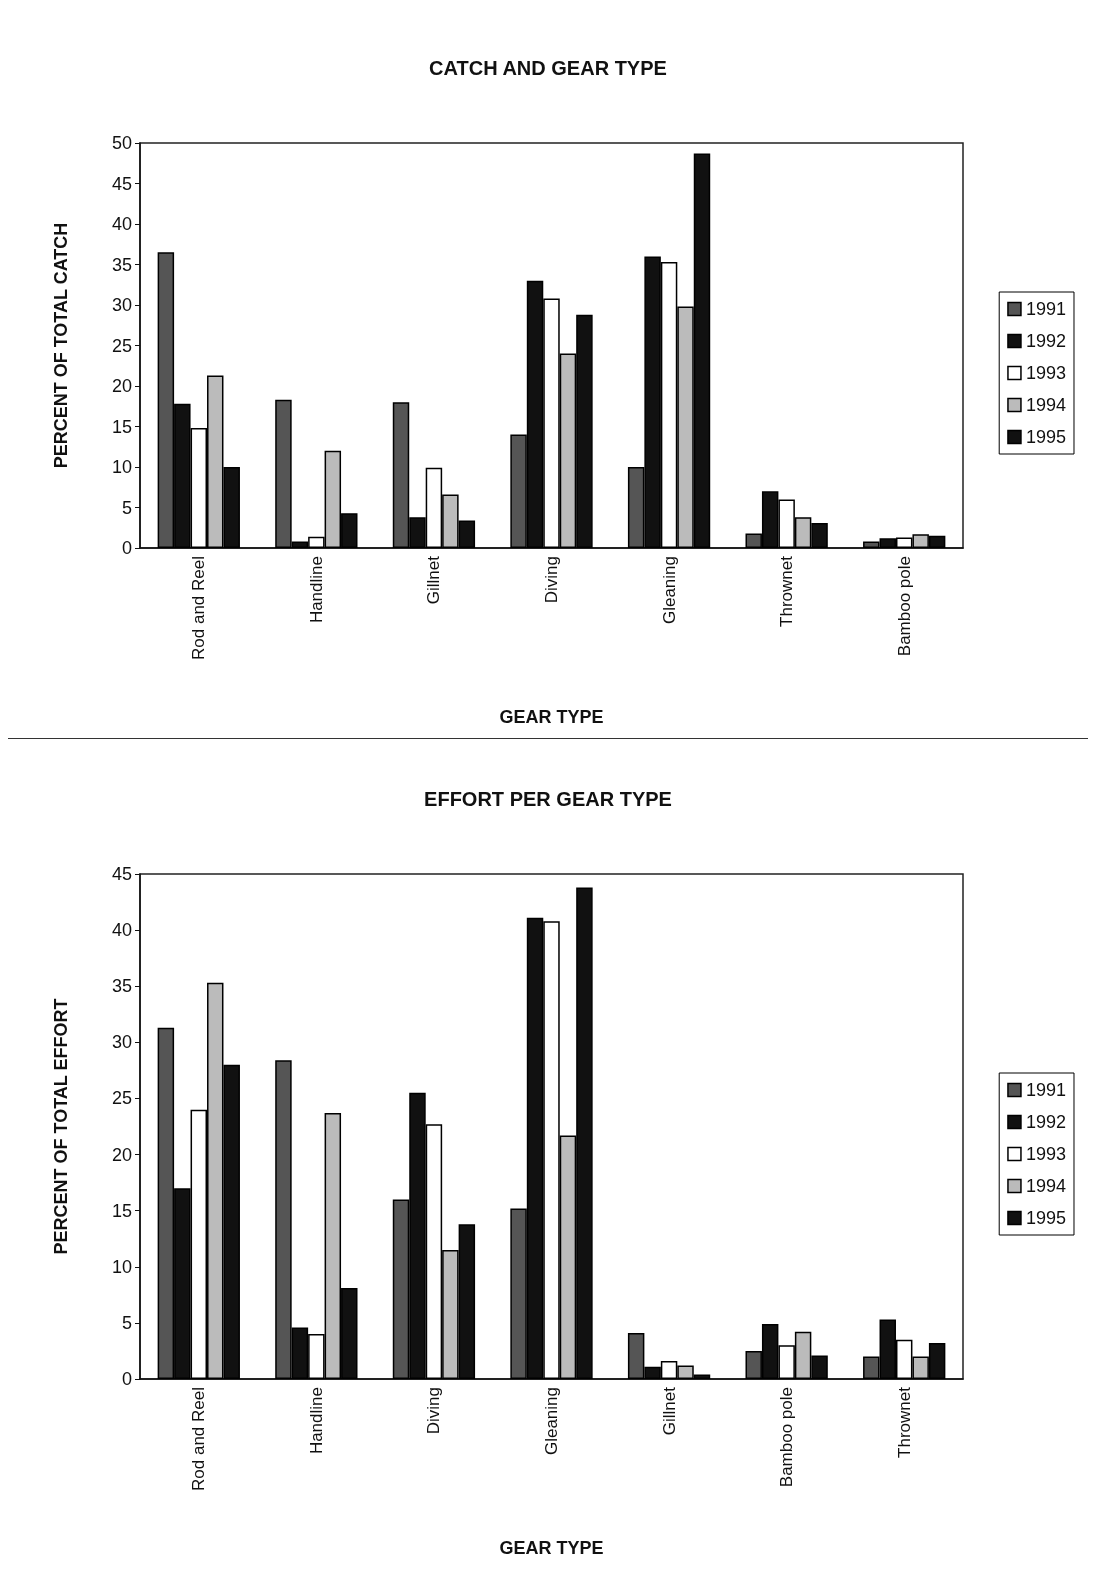 The height and width of the screenshot is (1583, 1098). Describe the element at coordinates (61, 1126) in the screenshot. I see `y-axis-title: PERCENT OF TOTAL EFFORT` at that location.